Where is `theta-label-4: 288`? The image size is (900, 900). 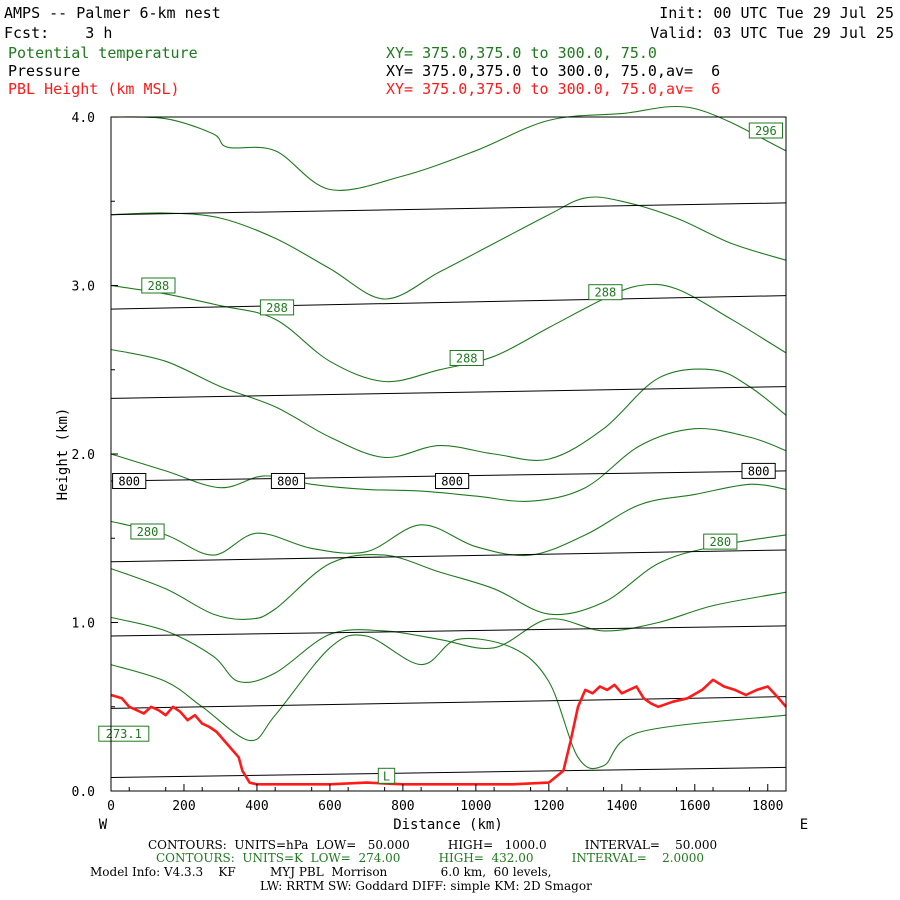
theta-label-4: 288 is located at coordinates (606, 293).